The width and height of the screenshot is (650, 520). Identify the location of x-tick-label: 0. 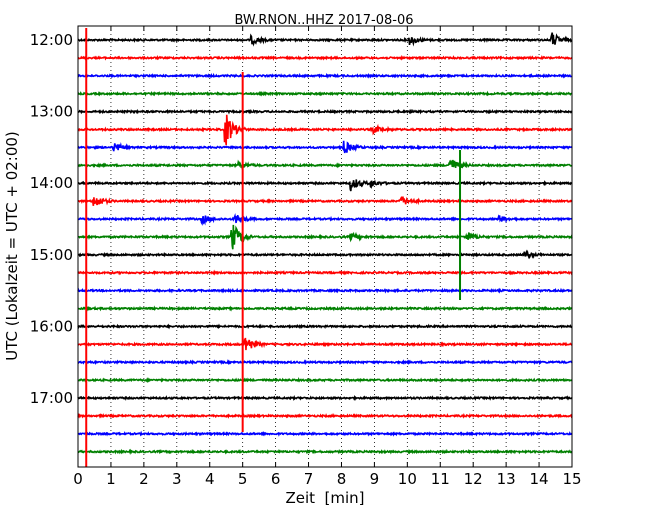
(78, 479).